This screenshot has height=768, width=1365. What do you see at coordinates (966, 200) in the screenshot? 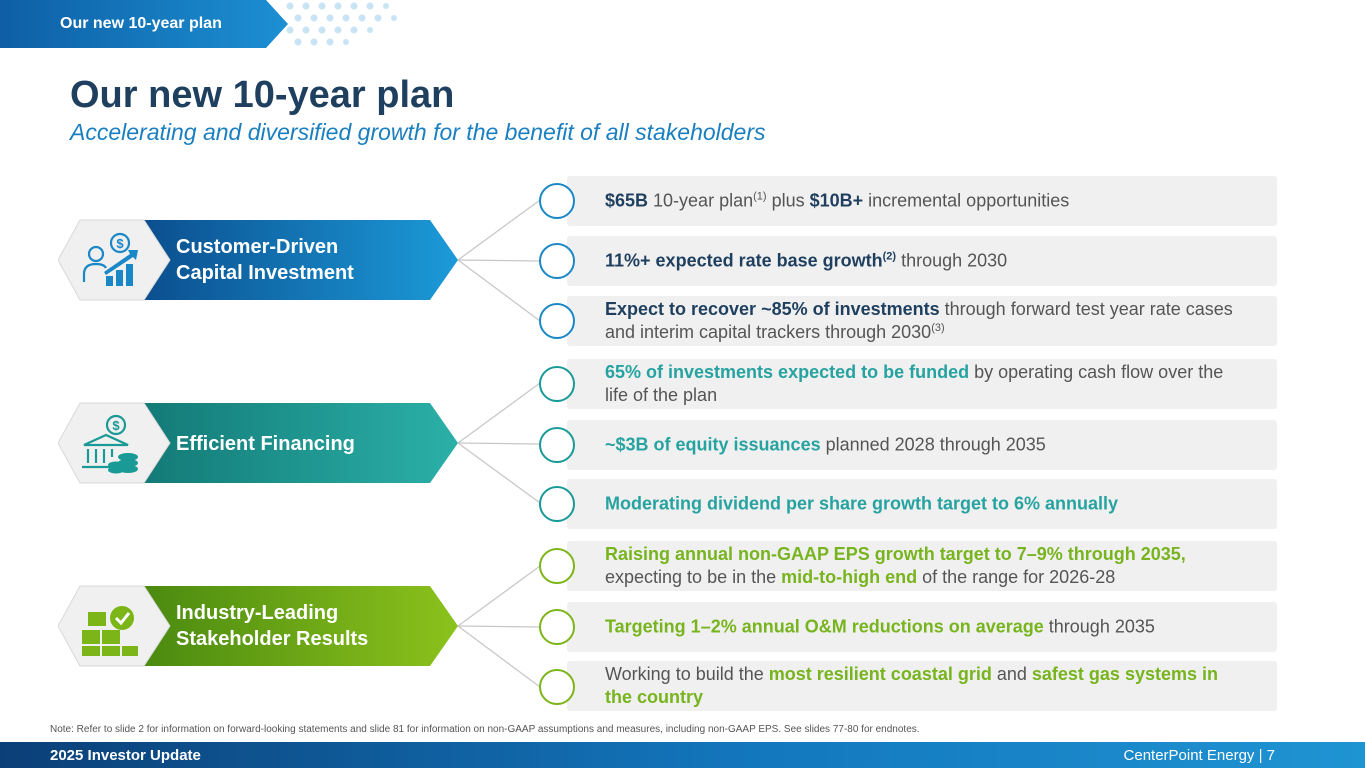
I see `list-item-plain: incremental opportunities` at bounding box center [966, 200].